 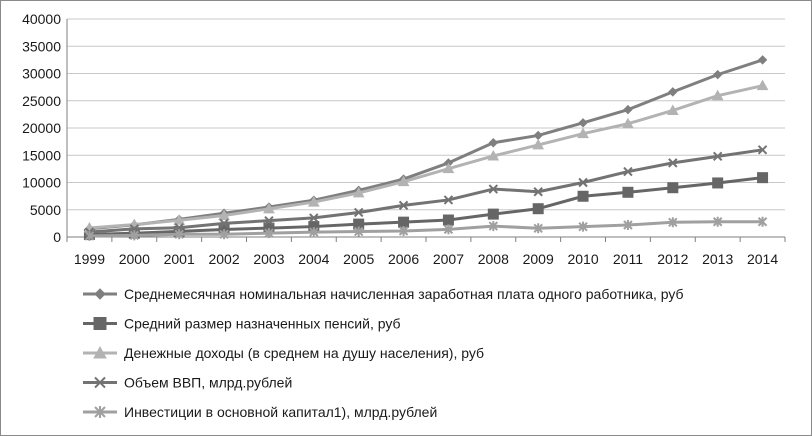 What do you see at coordinates (208, 383) in the screenshot?
I see `legend-label: Объем ВВП, млрд.рублей` at bounding box center [208, 383].